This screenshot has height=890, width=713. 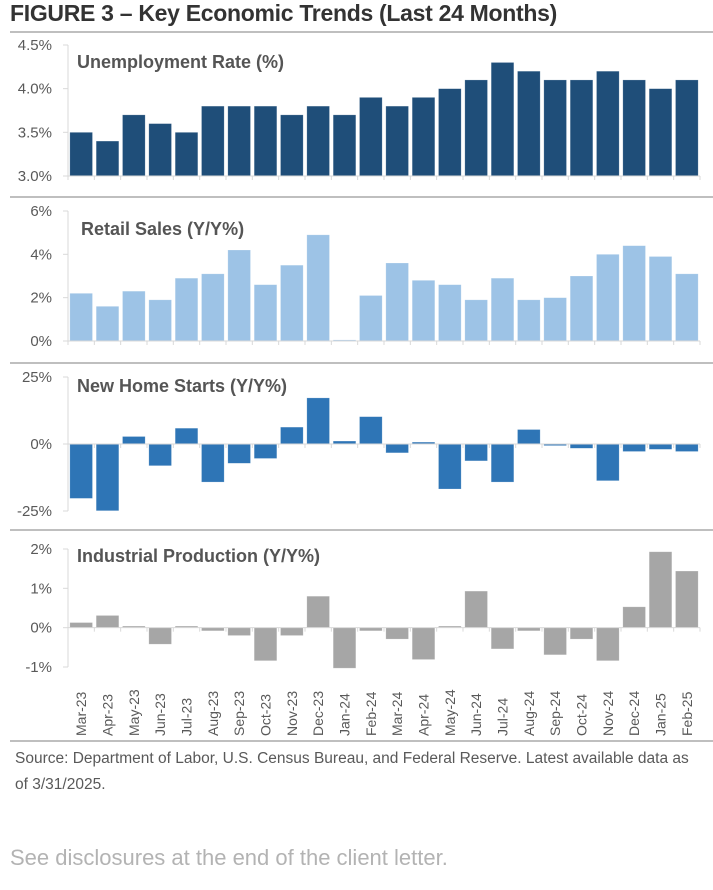 What do you see at coordinates (35, 132) in the screenshot?
I see `y-tick-label: 3.5%` at bounding box center [35, 132].